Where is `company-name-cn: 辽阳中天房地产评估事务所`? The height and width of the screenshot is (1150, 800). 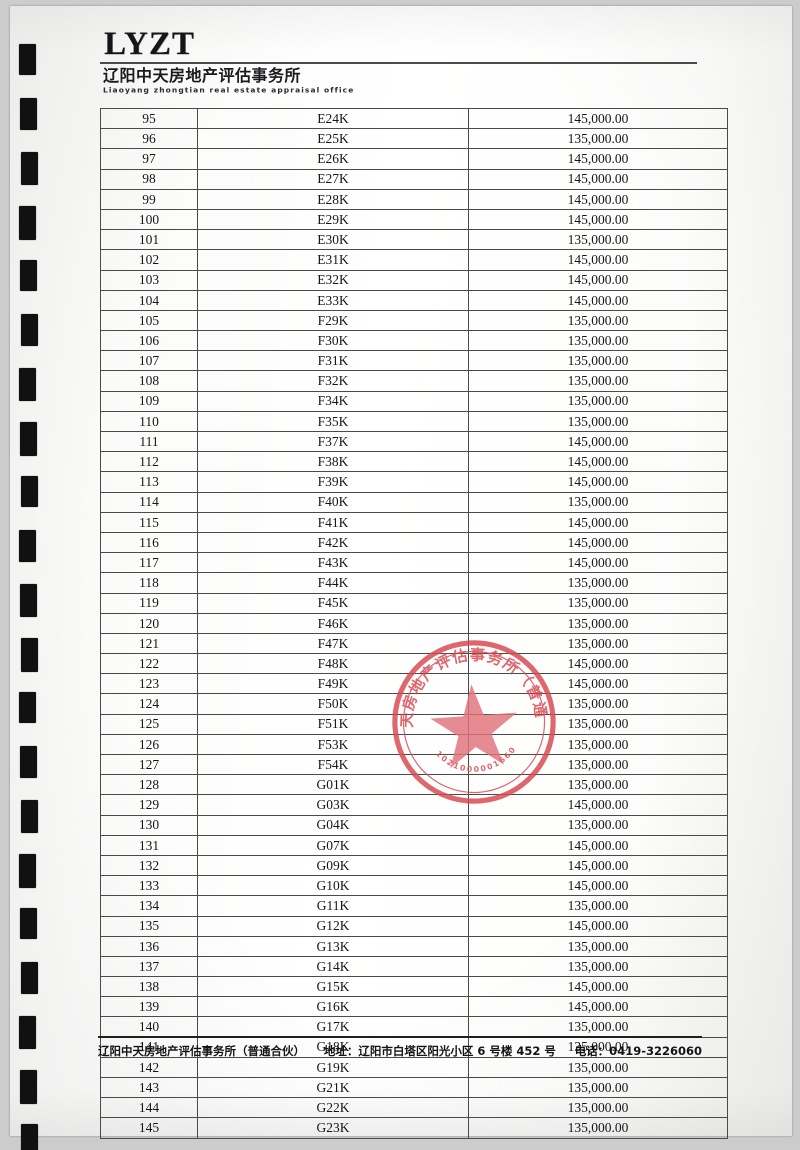
company-name-cn: 辽阳中天房地产评估事务所 is located at coordinates (202, 75).